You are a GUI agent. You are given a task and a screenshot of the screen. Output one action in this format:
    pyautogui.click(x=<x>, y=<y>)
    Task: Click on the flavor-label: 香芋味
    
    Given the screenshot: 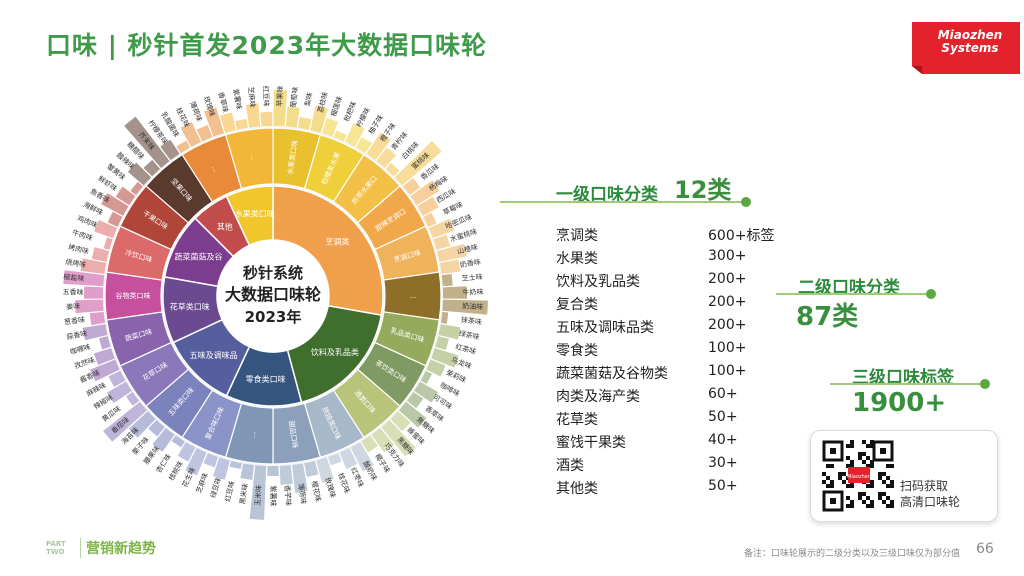 What is the action you would take?
    pyautogui.click(x=288, y=496)
    